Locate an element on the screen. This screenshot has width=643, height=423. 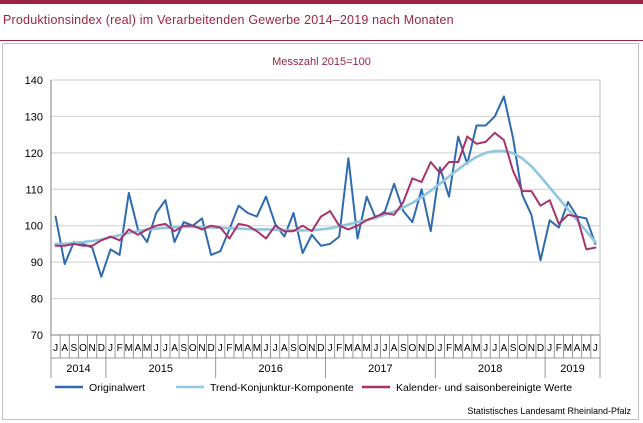
y-tick-label: 70 is located at coordinates (37, 336).